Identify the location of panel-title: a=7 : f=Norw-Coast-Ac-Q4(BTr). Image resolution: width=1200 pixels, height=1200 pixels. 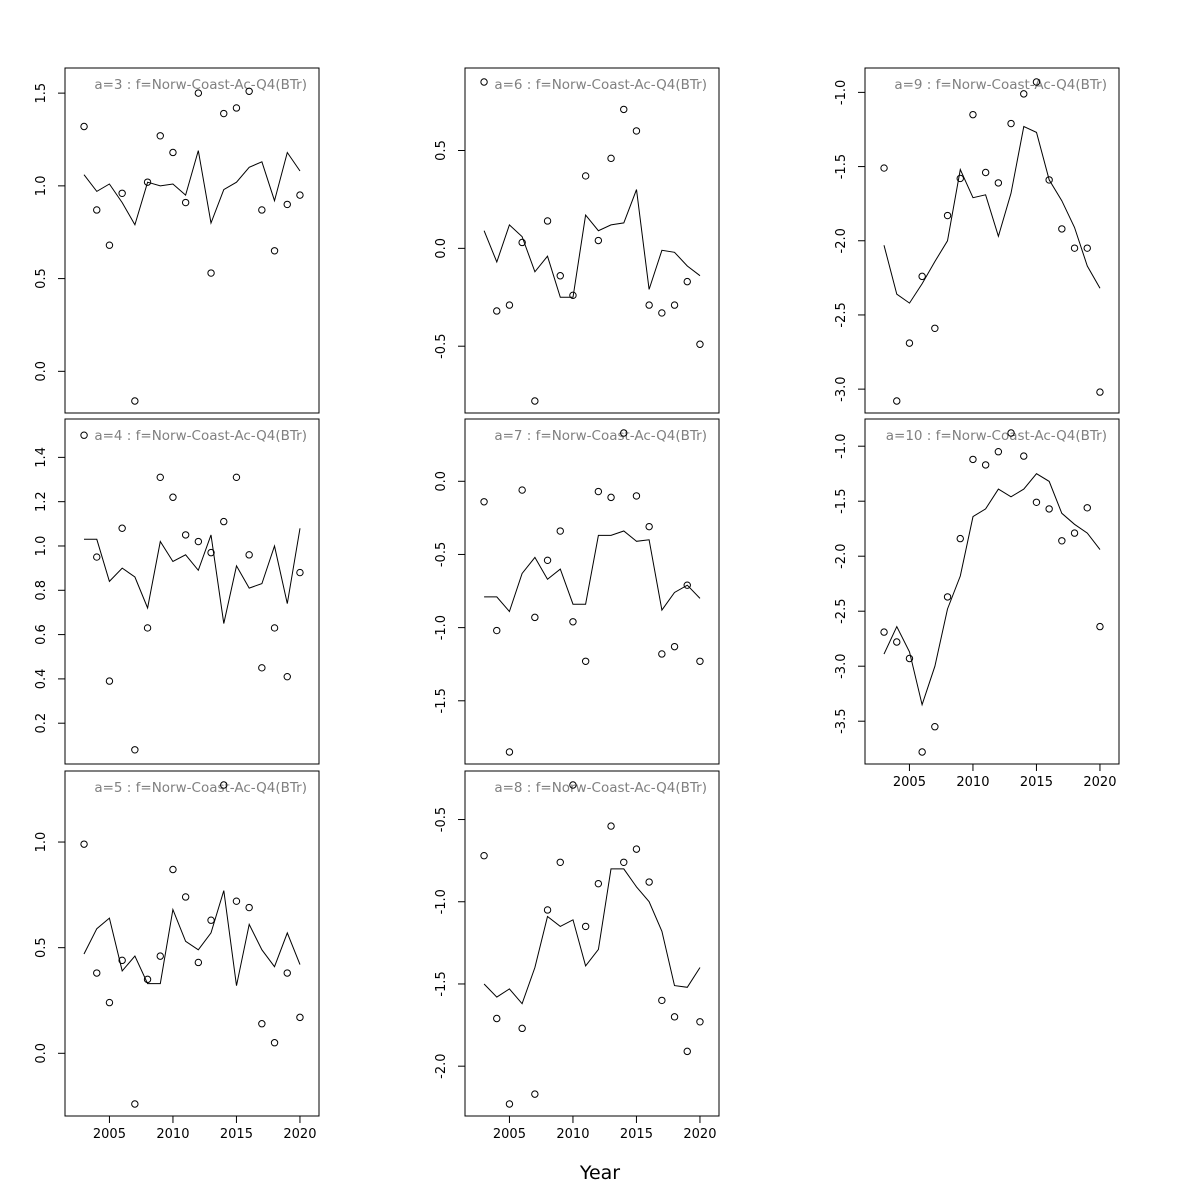
(600, 436).